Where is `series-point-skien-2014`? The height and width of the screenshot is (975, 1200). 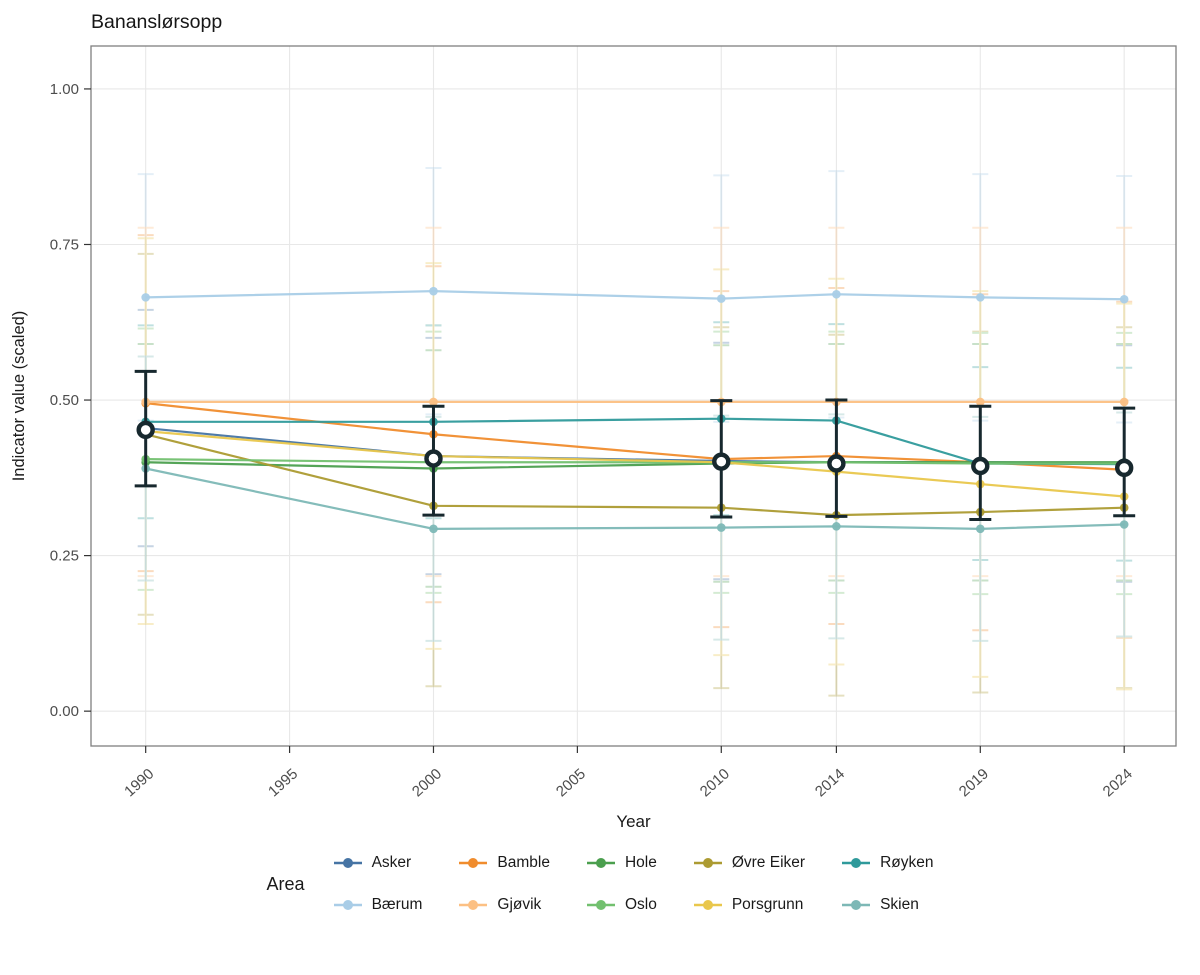
series-point-skien-2014 is located at coordinates (836, 526).